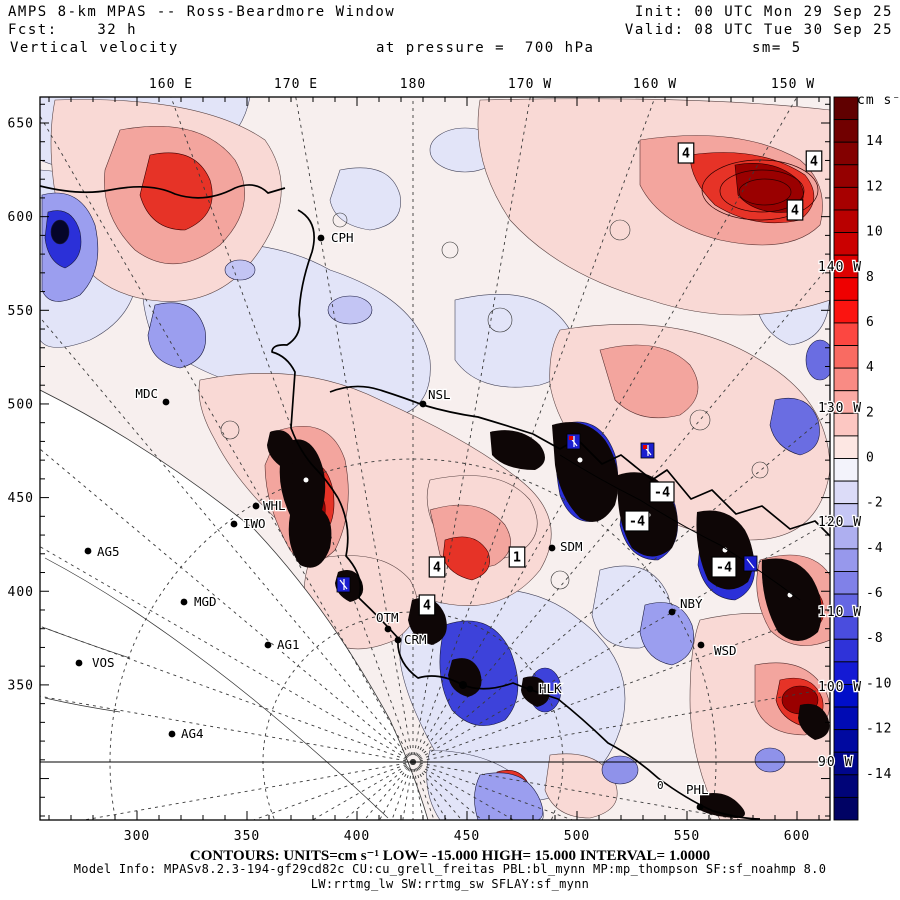 Image resolution: width=900 pixels, height=900 pixels. What do you see at coordinates (875, 503) in the screenshot?
I see `svg-text: -2` at bounding box center [875, 503].